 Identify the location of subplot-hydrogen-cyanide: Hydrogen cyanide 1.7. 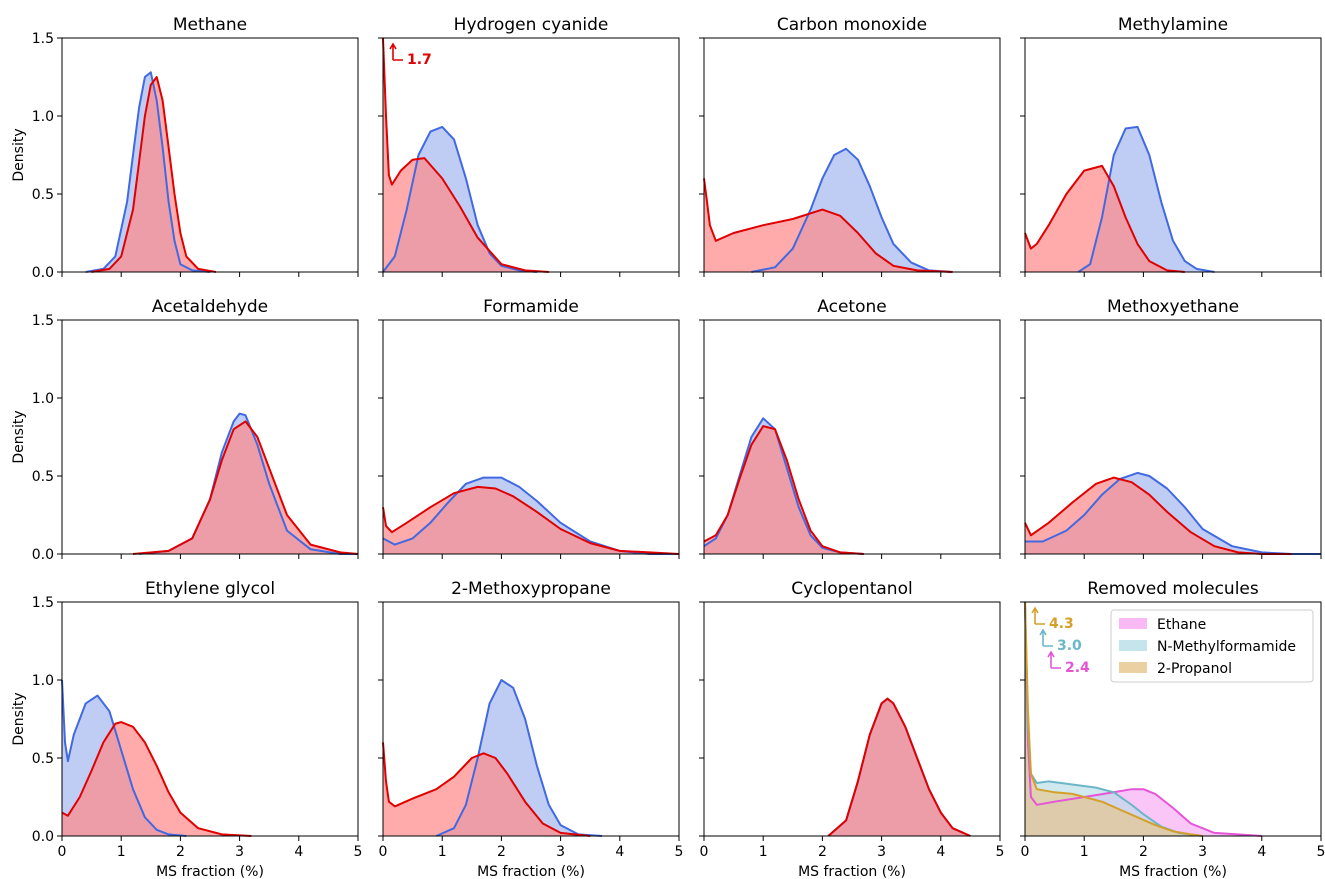
(529, 146).